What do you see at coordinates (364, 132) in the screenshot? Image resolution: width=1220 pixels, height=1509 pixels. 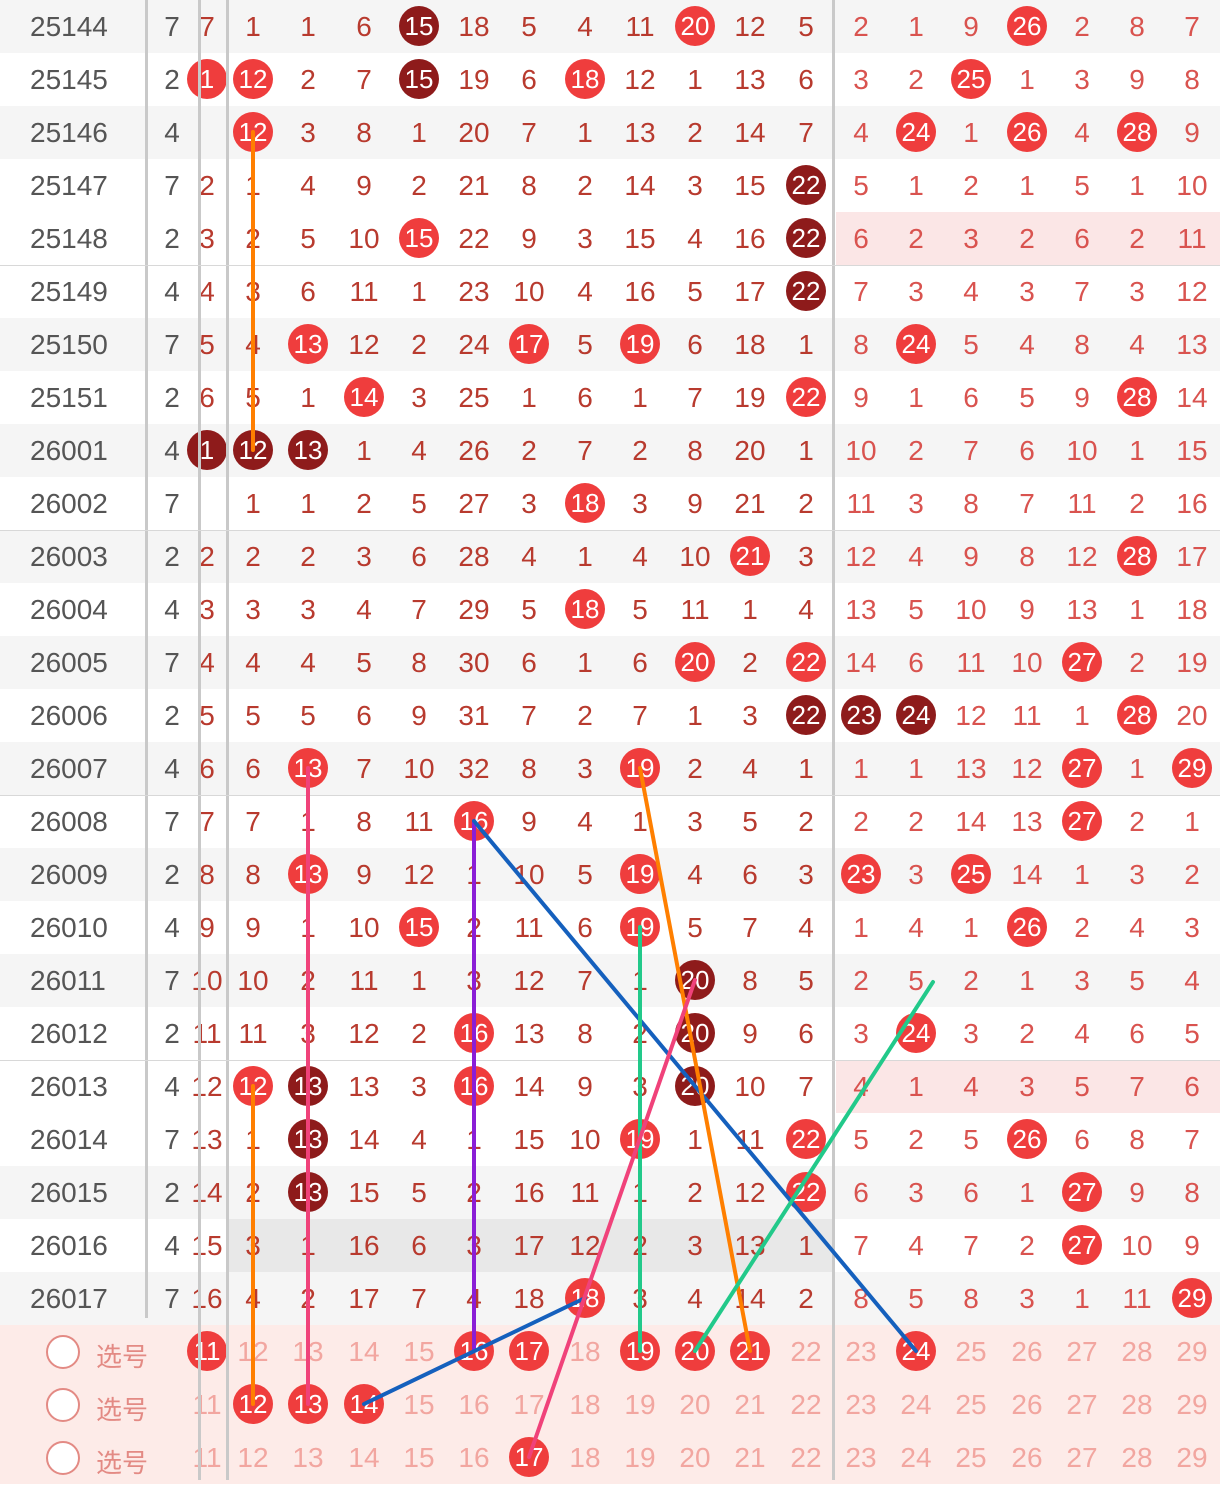 I see `omission-cell: 8` at bounding box center [364, 132].